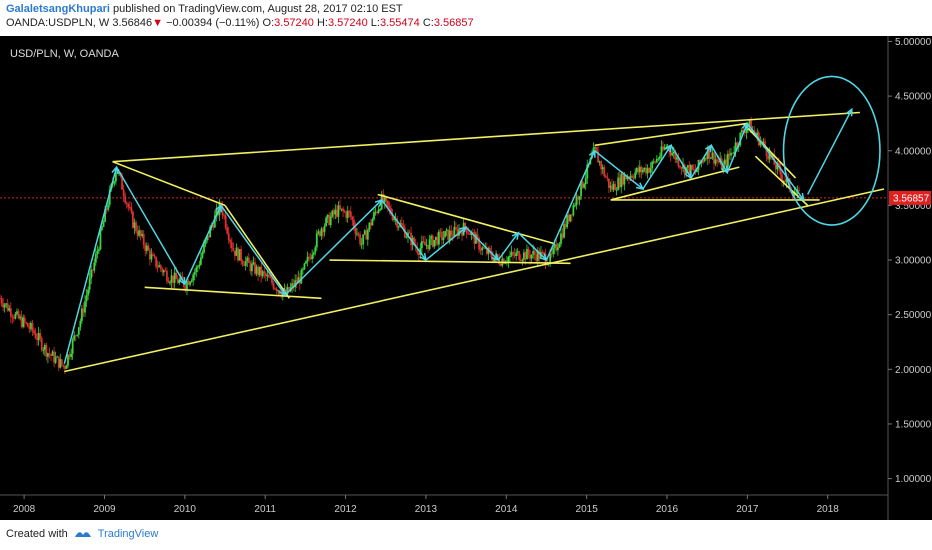 This screenshot has height=550, width=932. What do you see at coordinates (233, 293) in the screenshot?
I see `trendline` at bounding box center [233, 293].